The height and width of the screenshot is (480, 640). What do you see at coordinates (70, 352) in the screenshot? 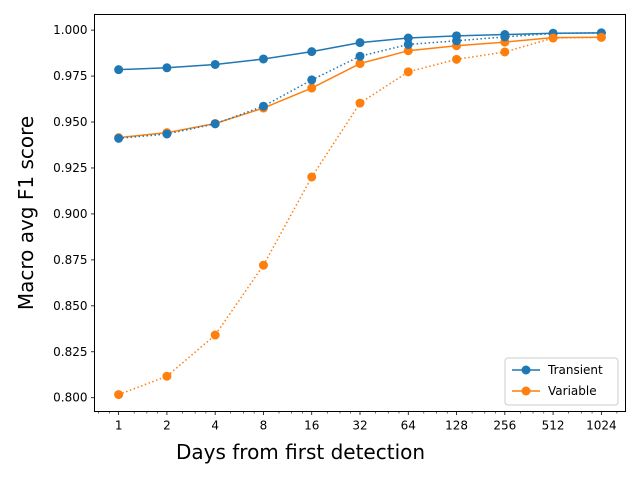
I see `y-tick-label: 0.825` at bounding box center [70, 352].